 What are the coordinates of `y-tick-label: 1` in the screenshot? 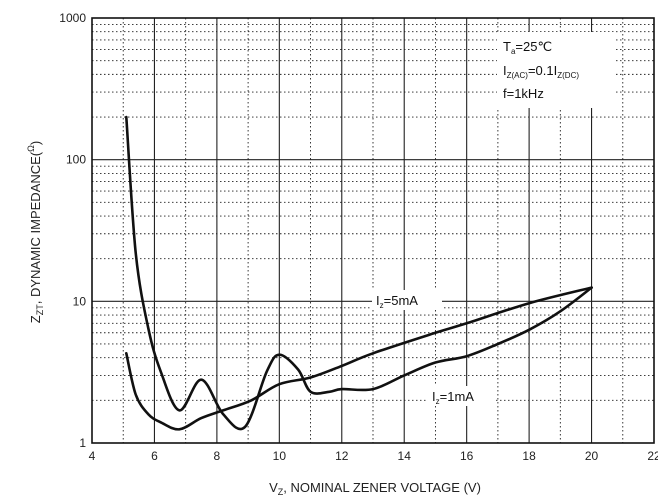 It's located at (82, 443).